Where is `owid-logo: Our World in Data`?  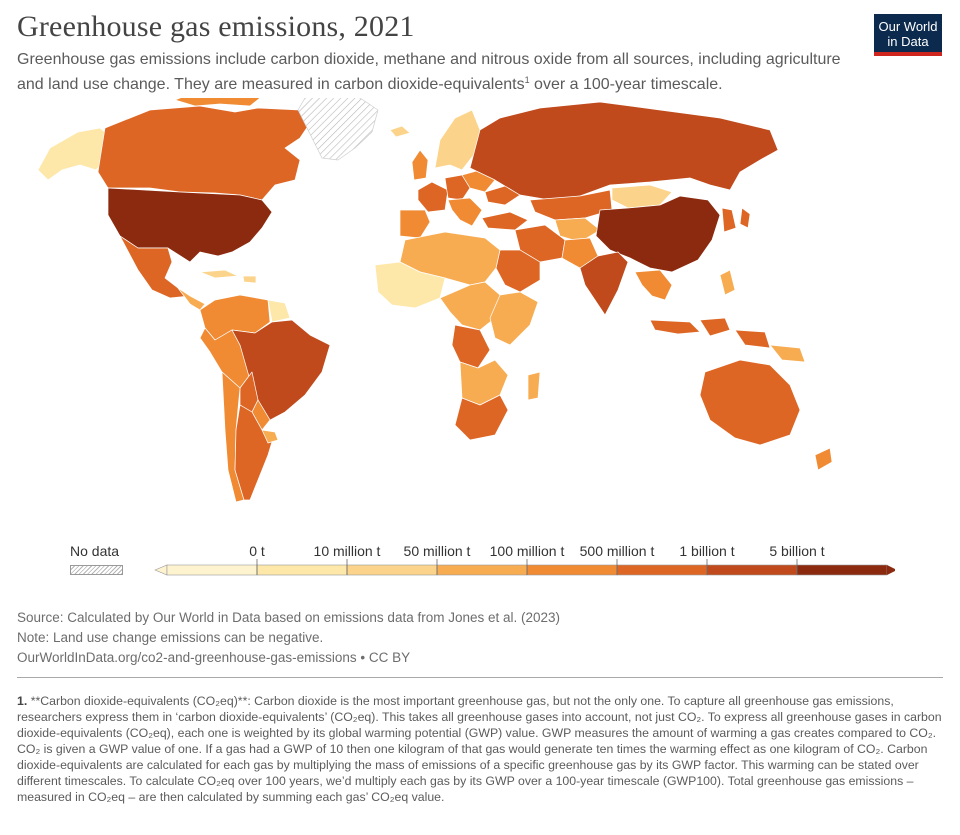 owid-logo: Our World in Data is located at coordinates (908, 35).